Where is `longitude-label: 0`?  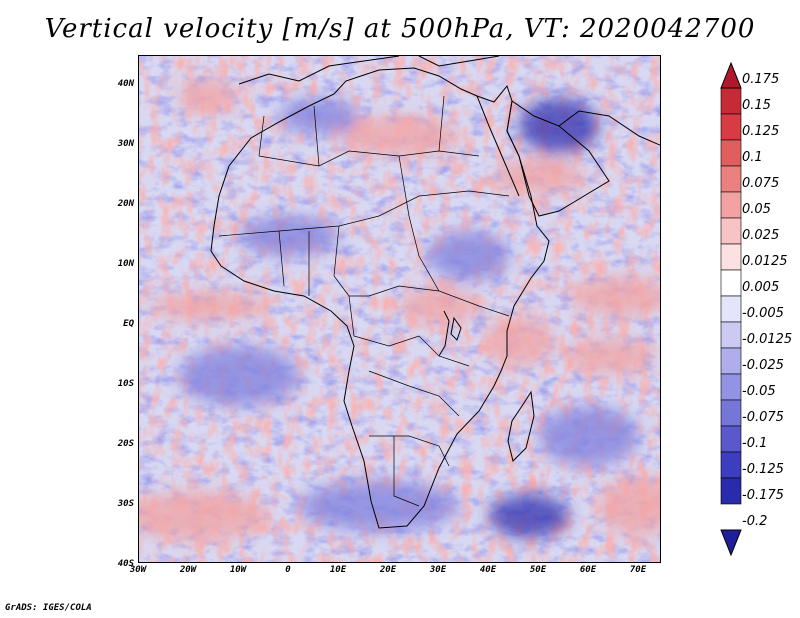 longitude-label: 0 is located at coordinates (288, 570).